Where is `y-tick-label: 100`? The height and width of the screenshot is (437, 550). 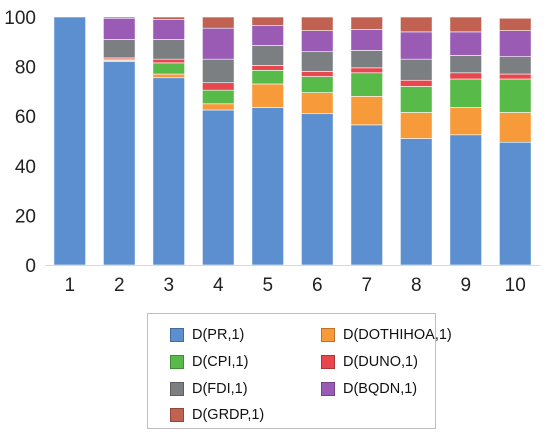
y-tick-label: 100 is located at coordinates (20, 18).